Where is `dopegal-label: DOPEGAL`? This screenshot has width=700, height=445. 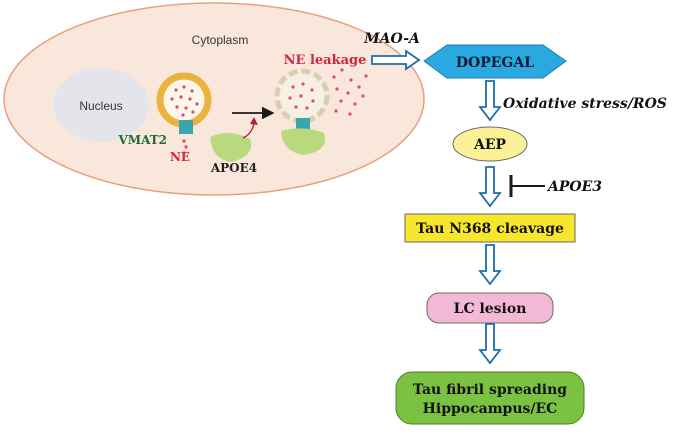 dopegal-label: DOPEGAL is located at coordinates (495, 63).